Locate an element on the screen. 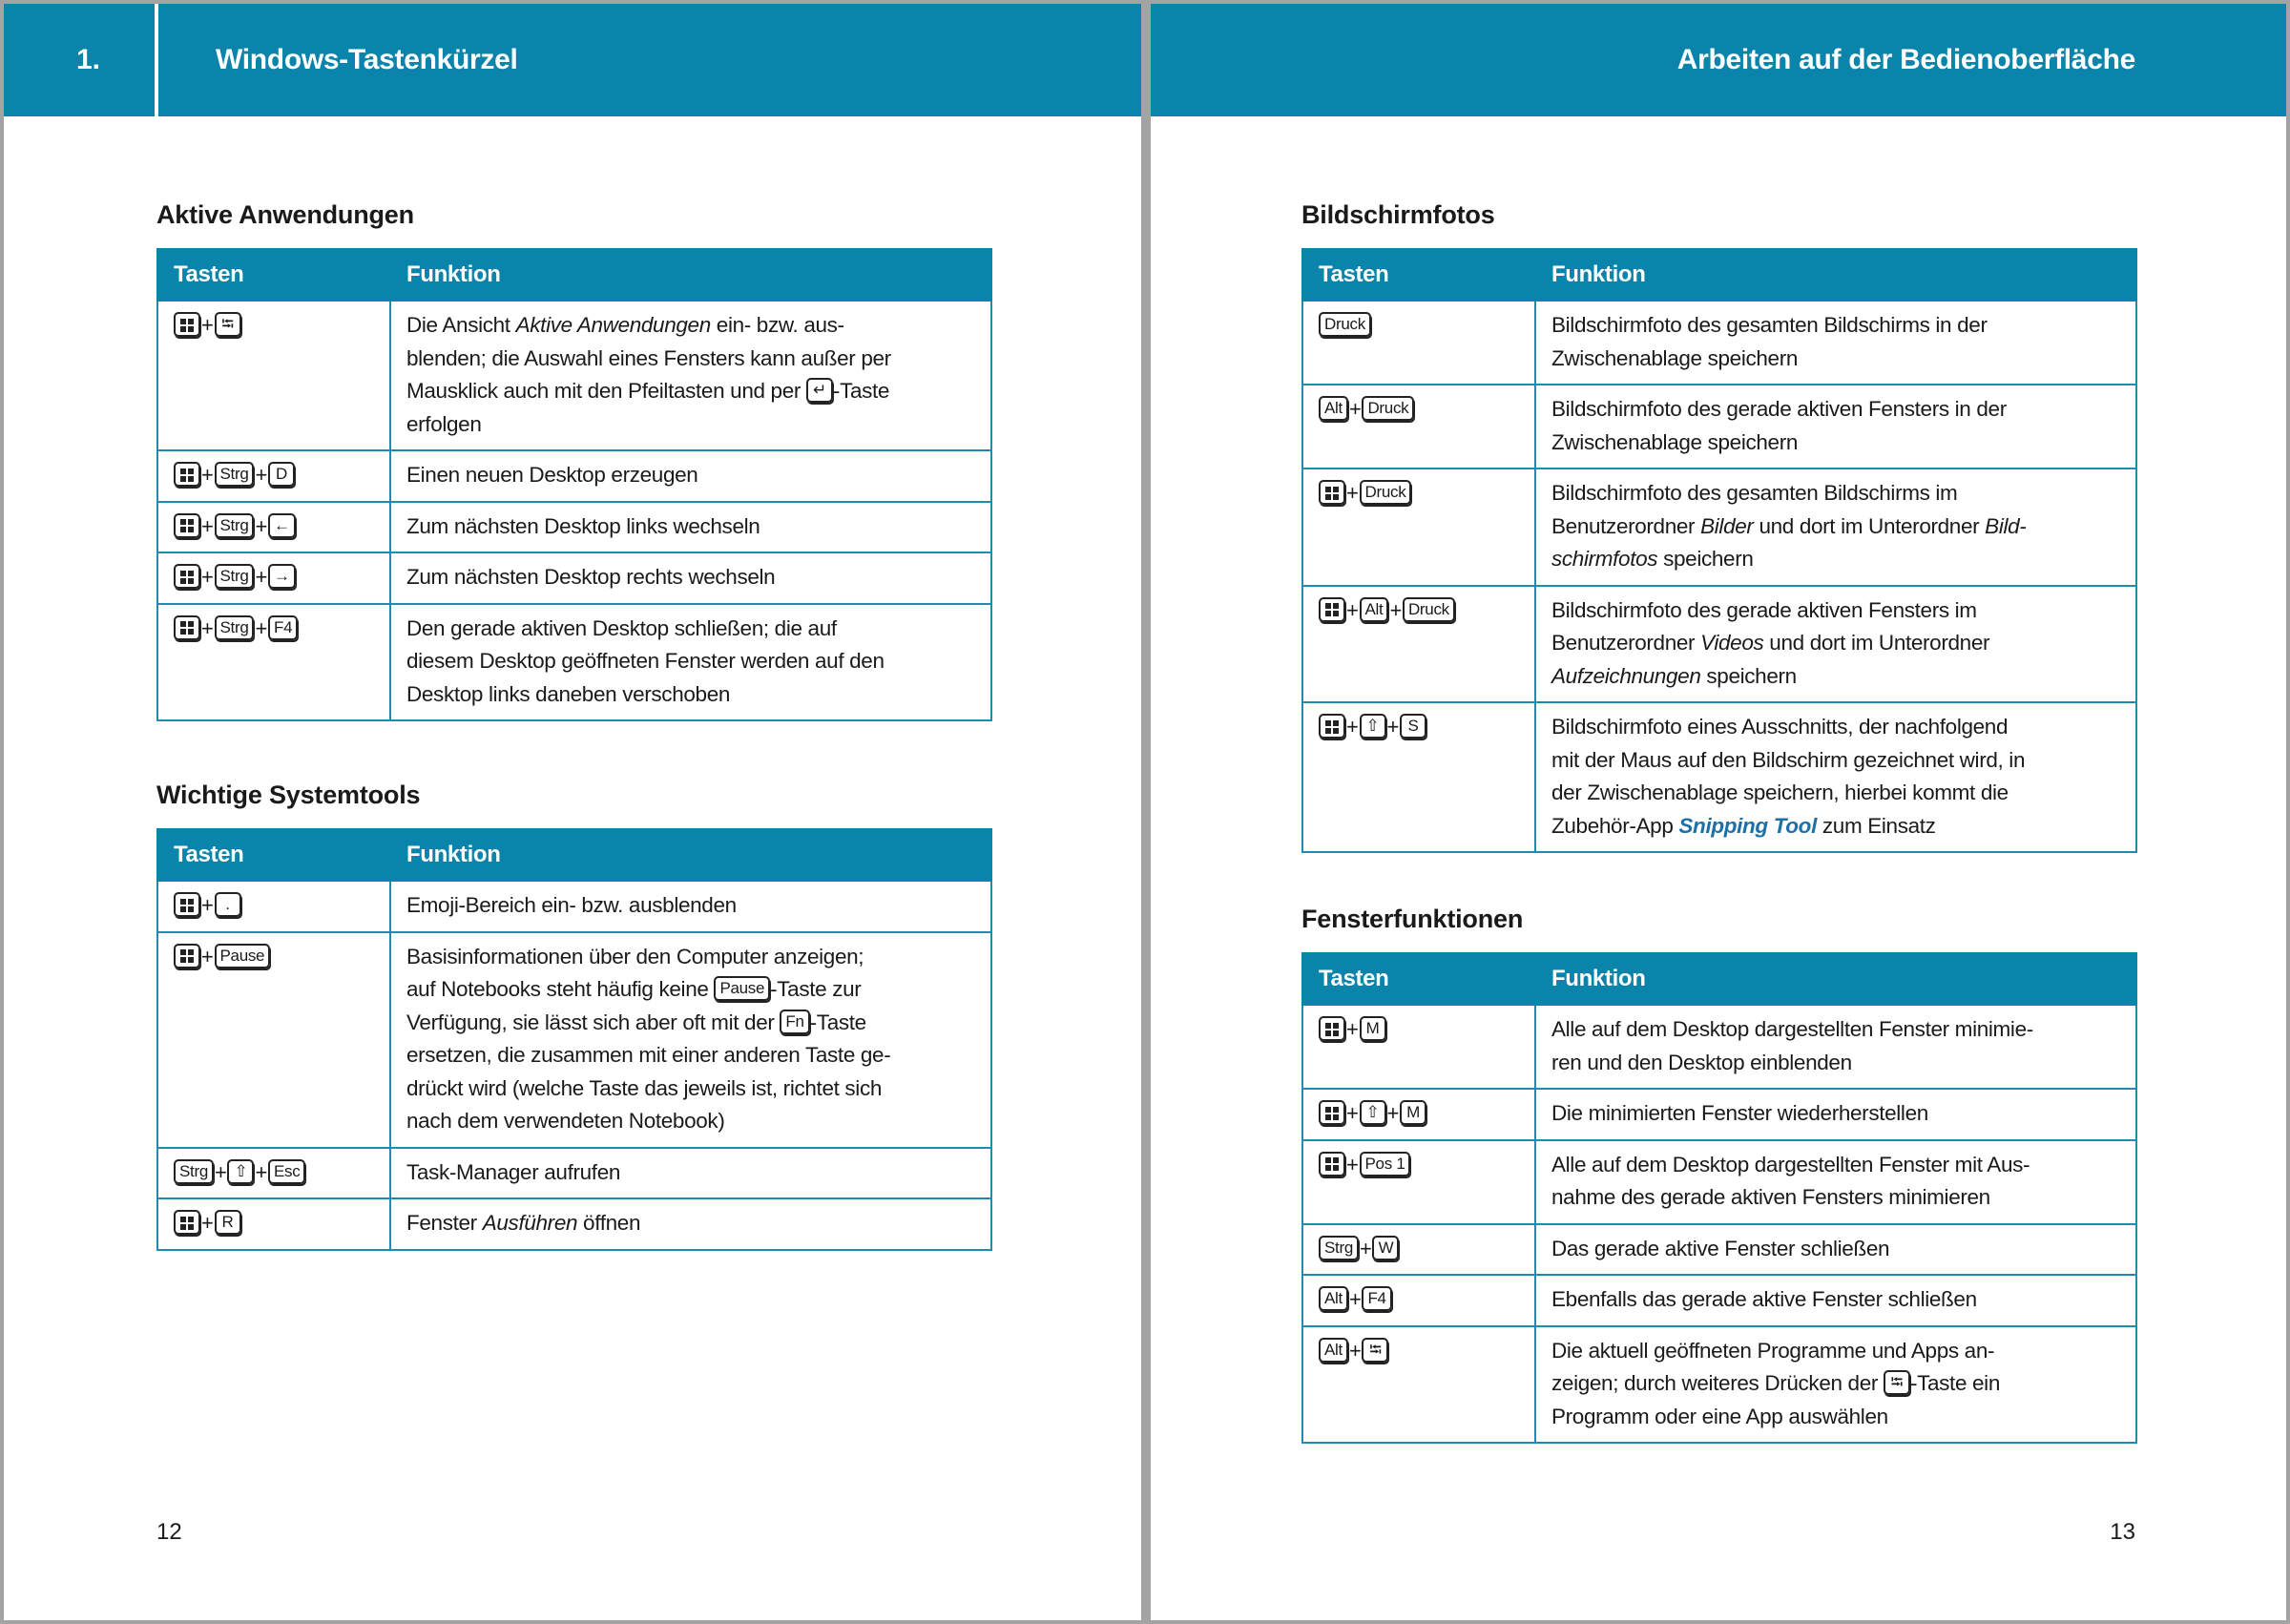 The image size is (2290, 1624). shortcut-keys: + Strg + ← is located at coordinates (273, 526).